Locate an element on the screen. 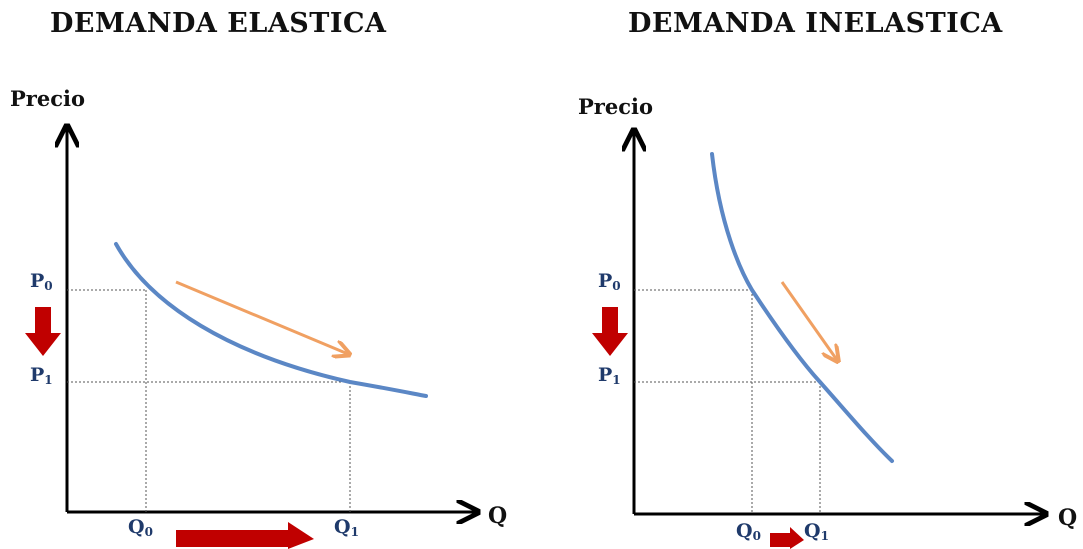  left-q1-label: Q1 is located at coordinates (346, 527).